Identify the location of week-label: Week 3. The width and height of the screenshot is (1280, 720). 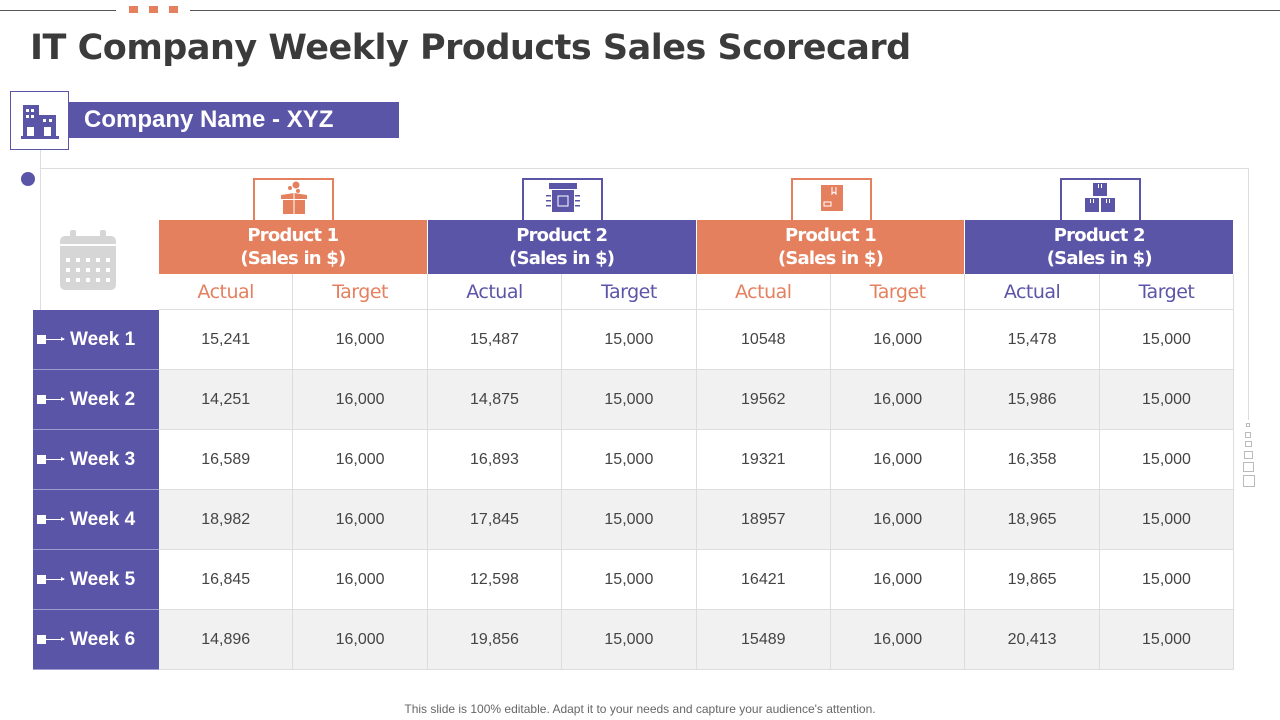
(96, 460).